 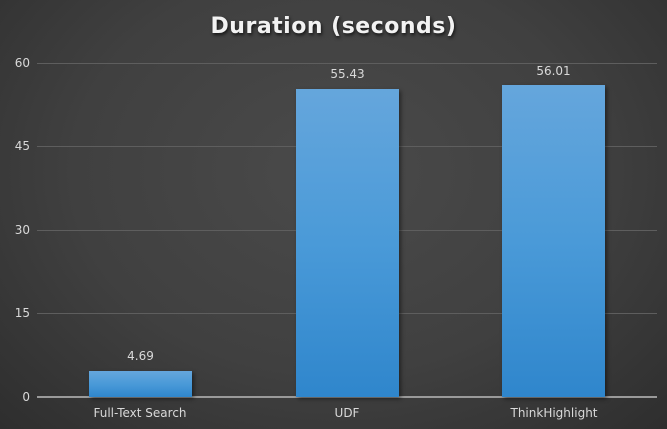 I want to click on x-axis-line, so click(x=347, y=397).